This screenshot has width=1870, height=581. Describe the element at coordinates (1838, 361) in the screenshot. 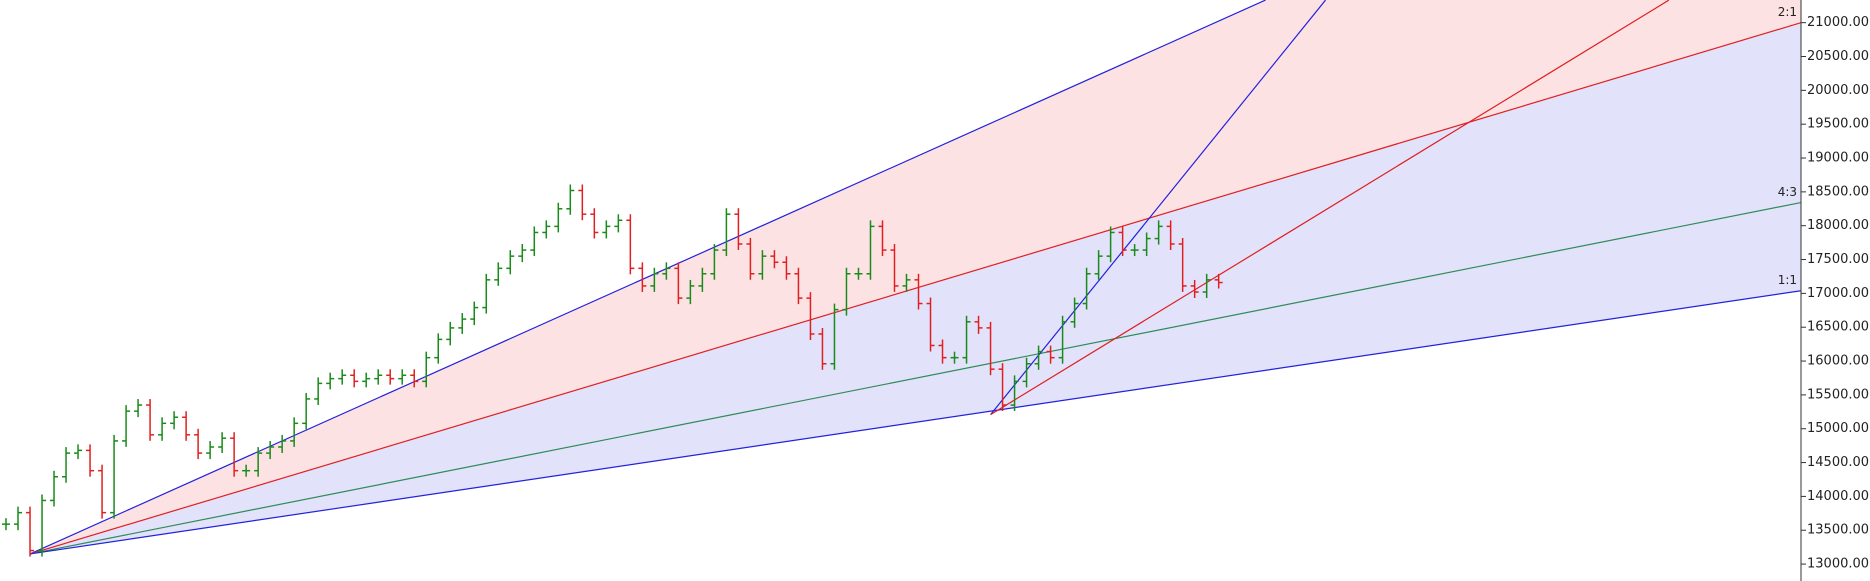

I see `y-tick-label: 16000.00` at that location.